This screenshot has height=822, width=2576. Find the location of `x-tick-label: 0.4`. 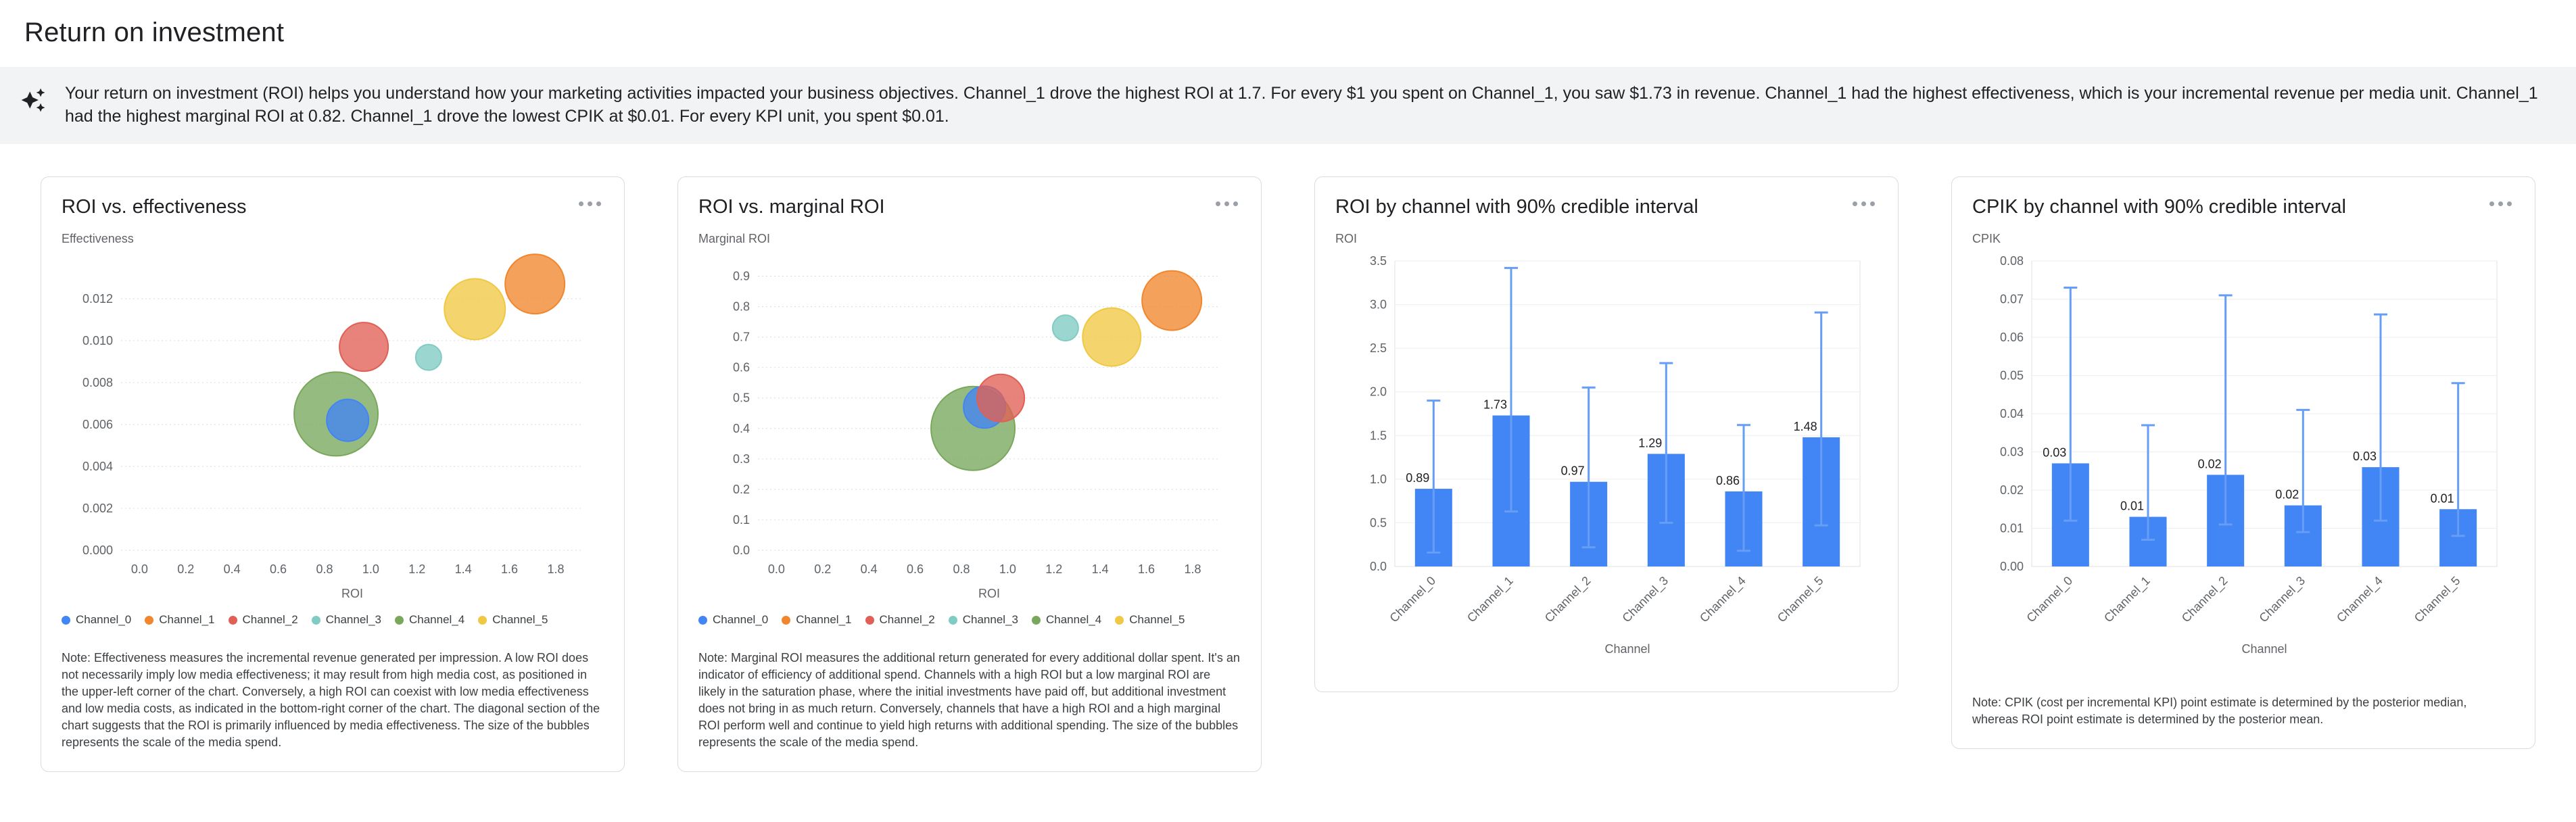

x-tick-label: 0.4 is located at coordinates (232, 569).